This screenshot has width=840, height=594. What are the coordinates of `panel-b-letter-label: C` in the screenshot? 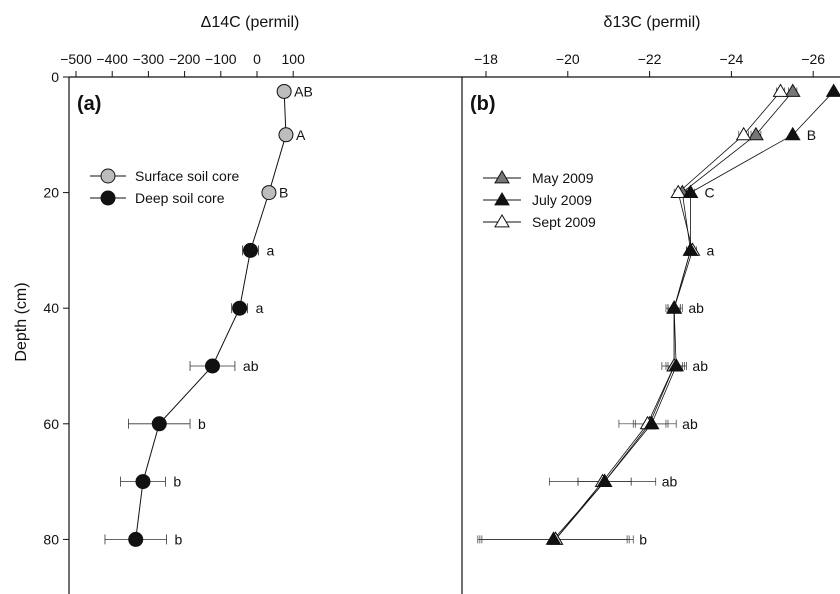 It's located at (710, 193).